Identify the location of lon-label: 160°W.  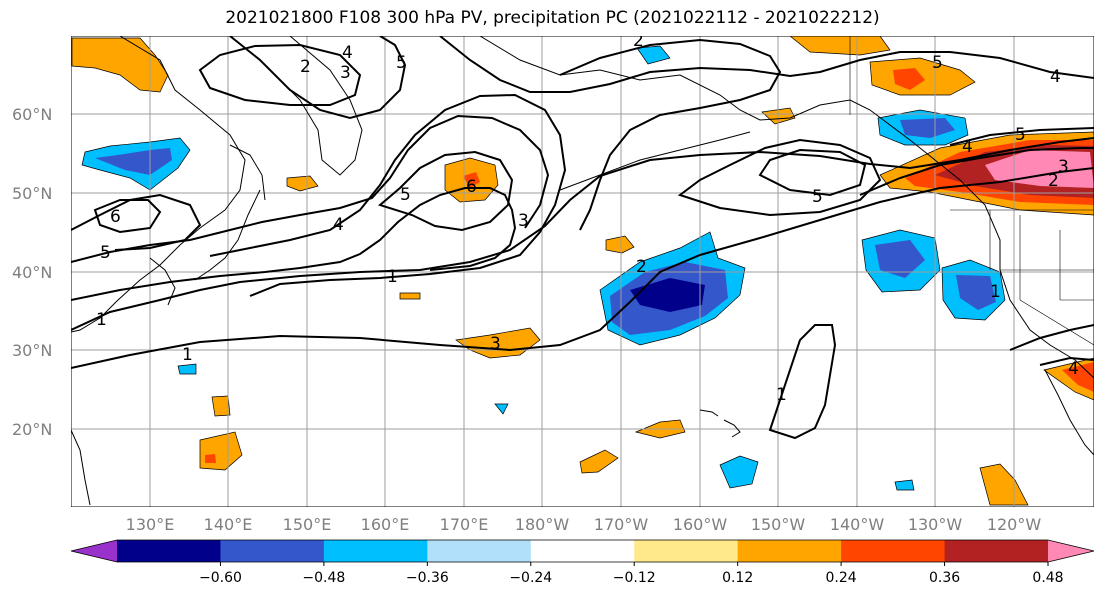
(700, 524).